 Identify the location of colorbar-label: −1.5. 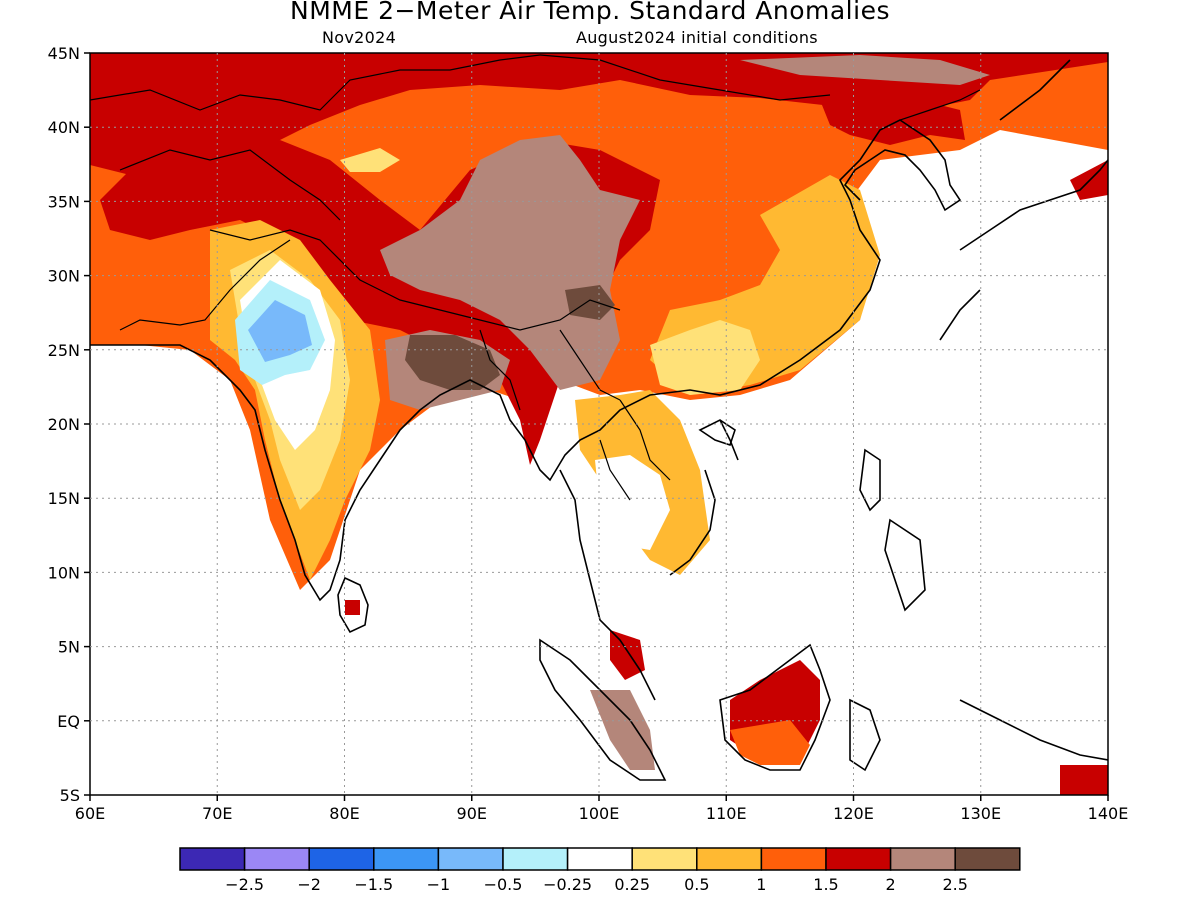
(373, 884).